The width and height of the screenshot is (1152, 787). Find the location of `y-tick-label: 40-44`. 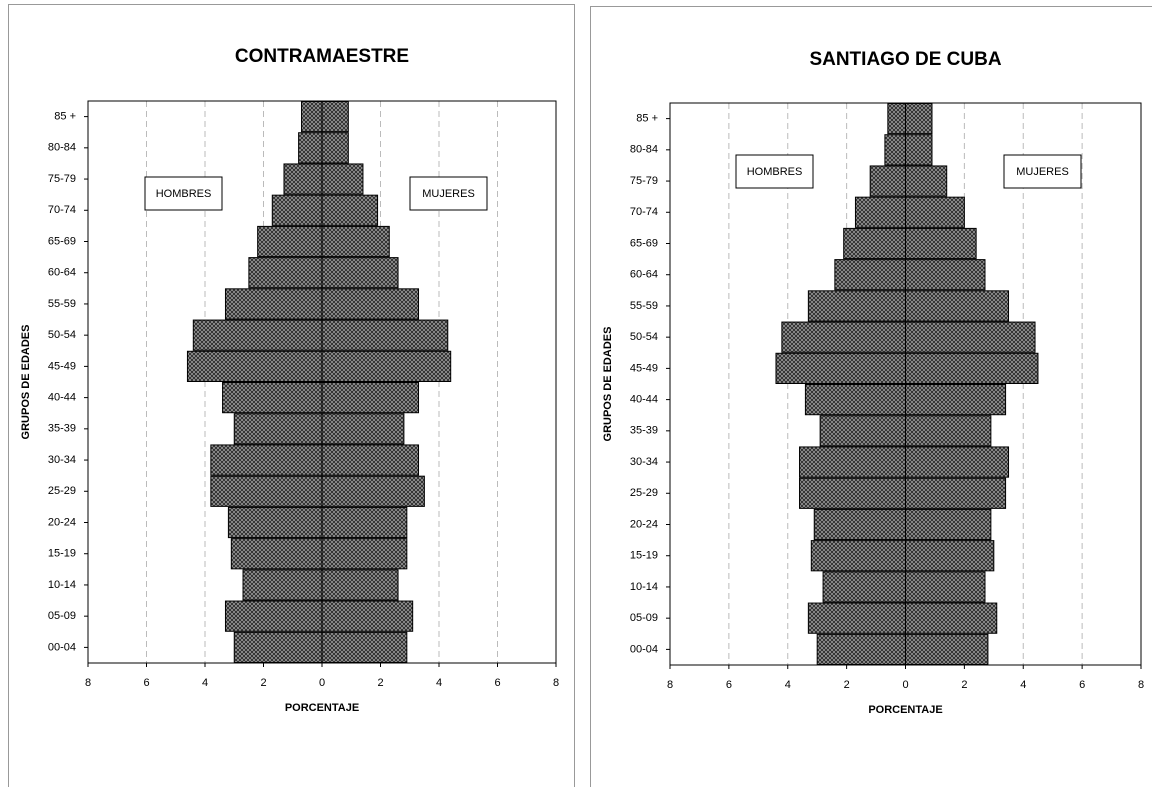

y-tick-label: 40-44 is located at coordinates (62, 398).